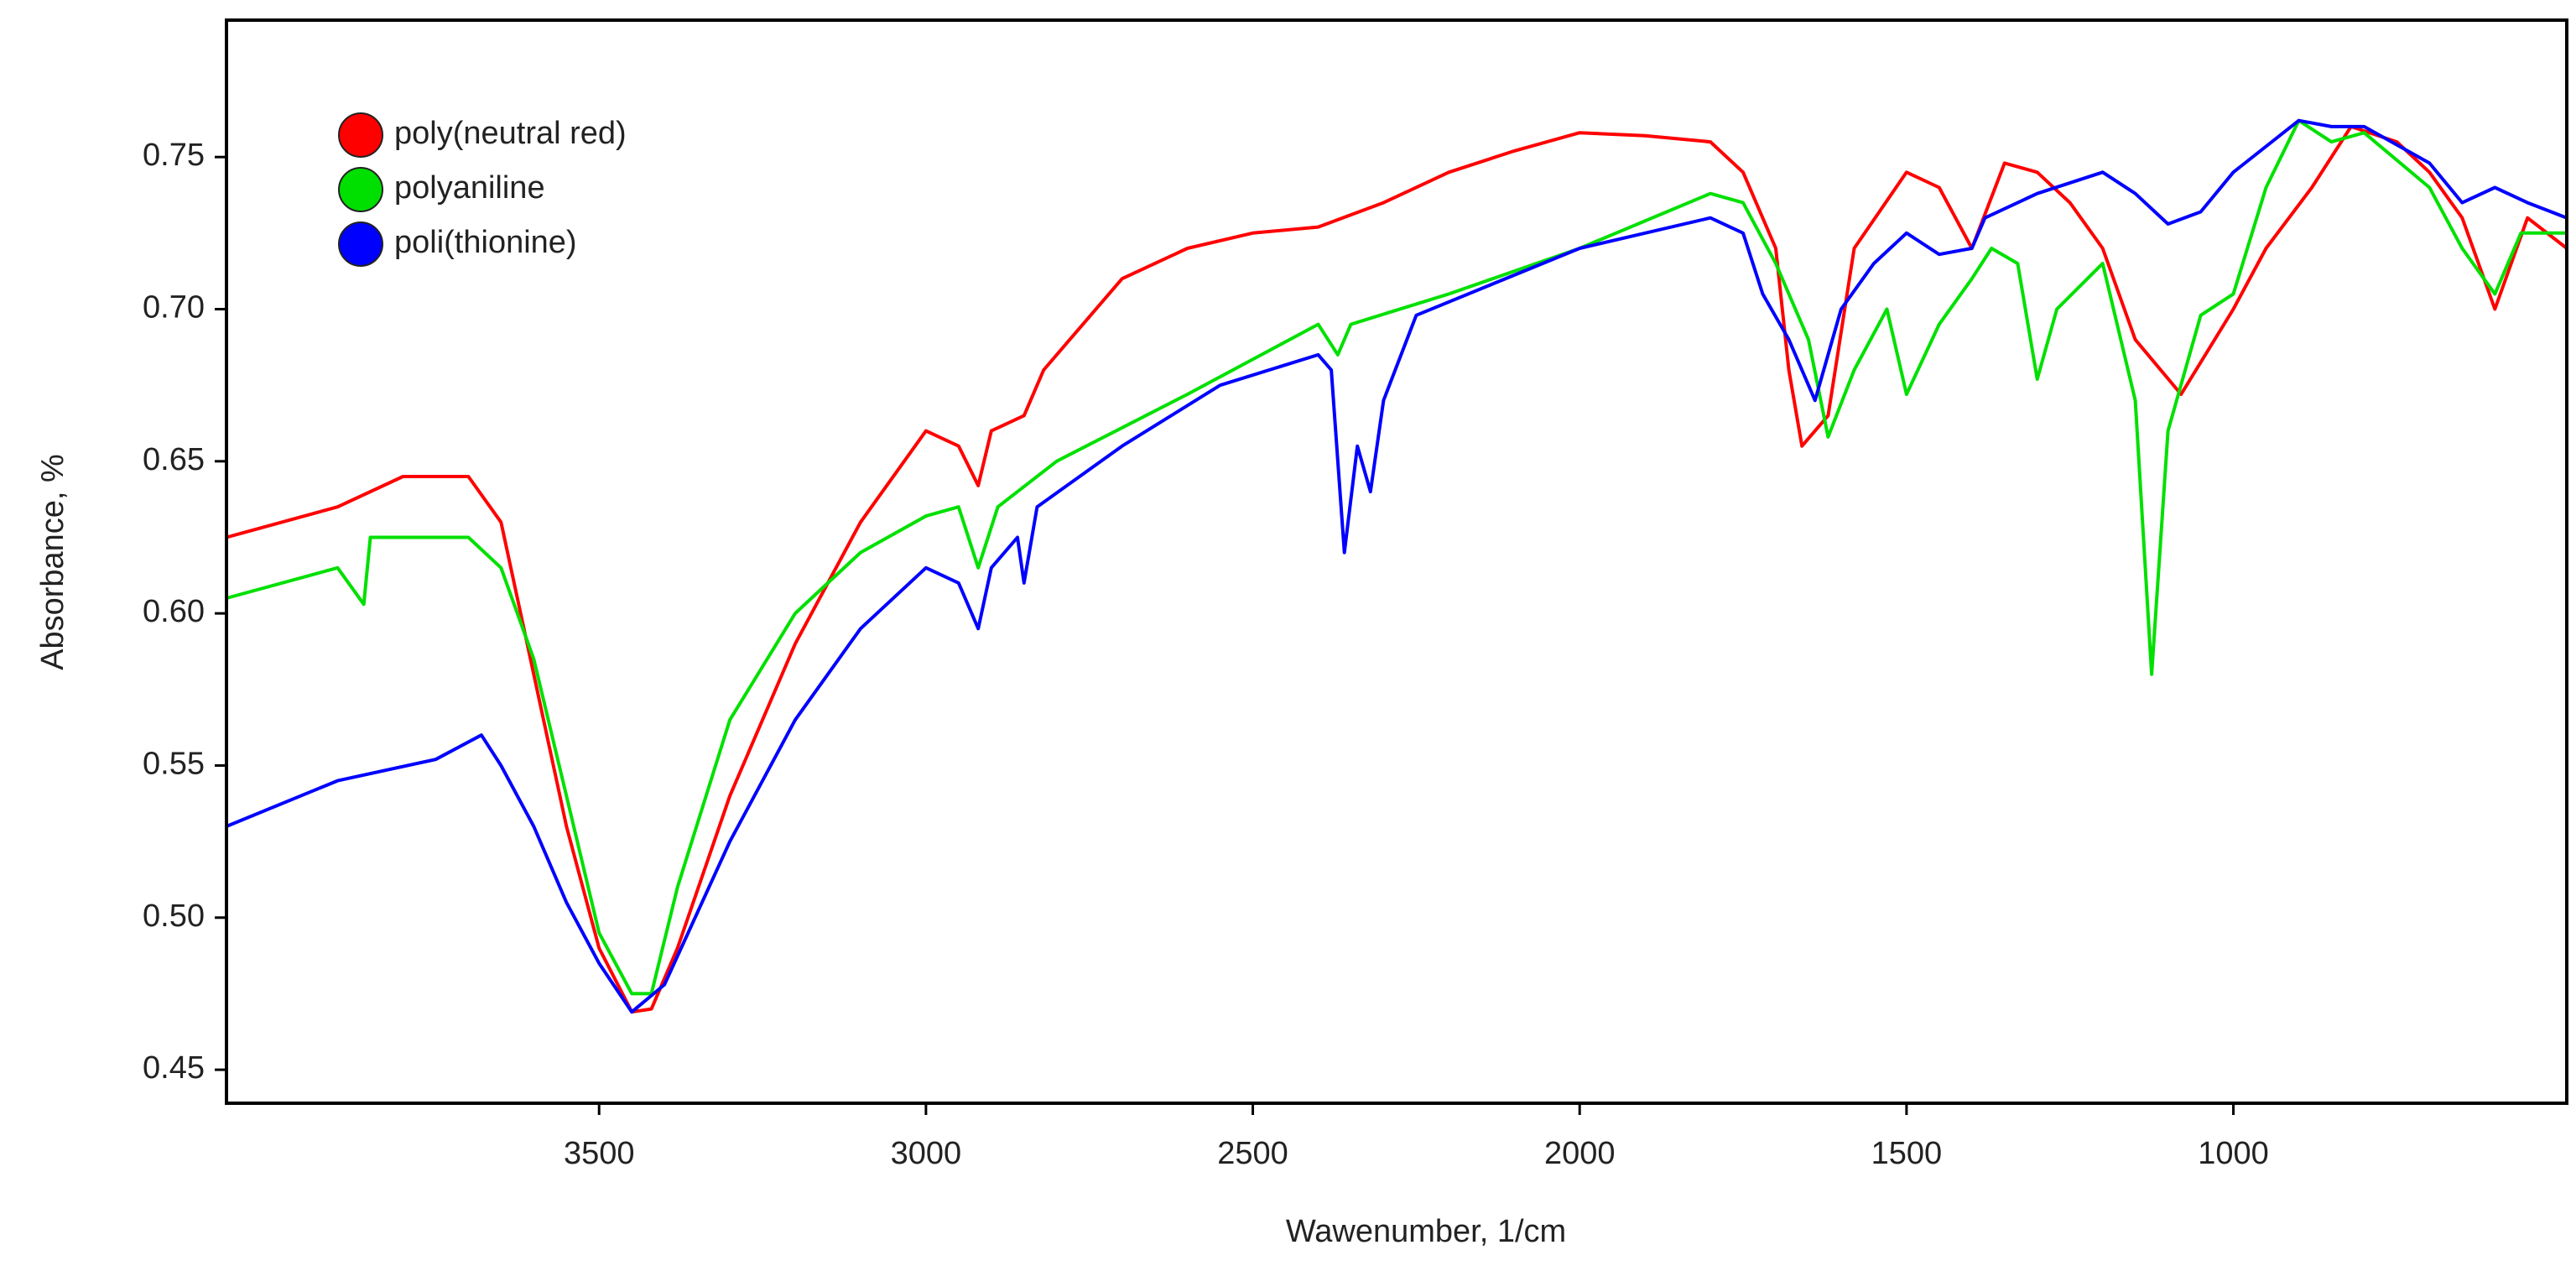  Describe the element at coordinates (469, 188) in the screenshot. I see `legend-label: polyaniline` at that location.